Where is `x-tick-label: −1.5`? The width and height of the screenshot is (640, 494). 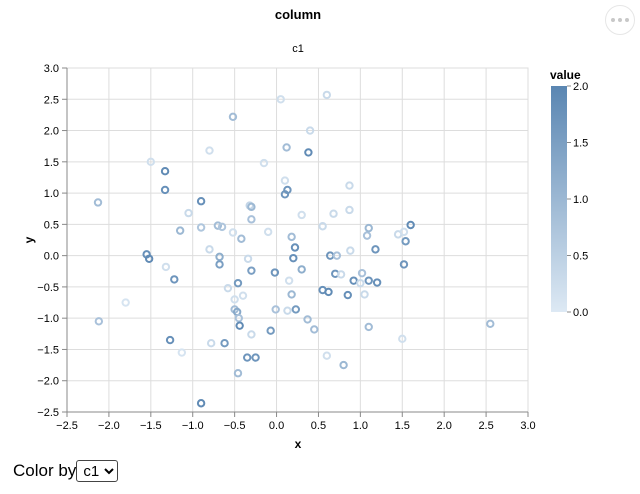 x-tick-label: −1.5 is located at coordinates (151, 426).